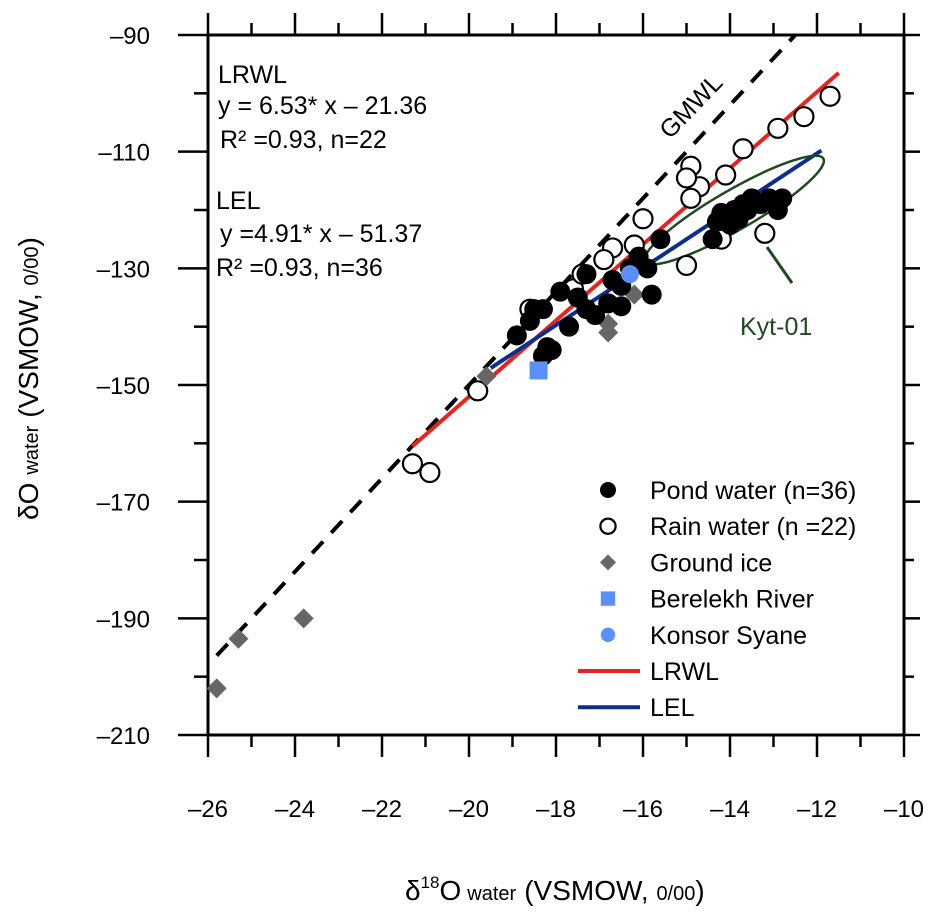 The width and height of the screenshot is (945, 918). What do you see at coordinates (252, 75) in the screenshot?
I see `lrwl-title: LRWL` at bounding box center [252, 75].